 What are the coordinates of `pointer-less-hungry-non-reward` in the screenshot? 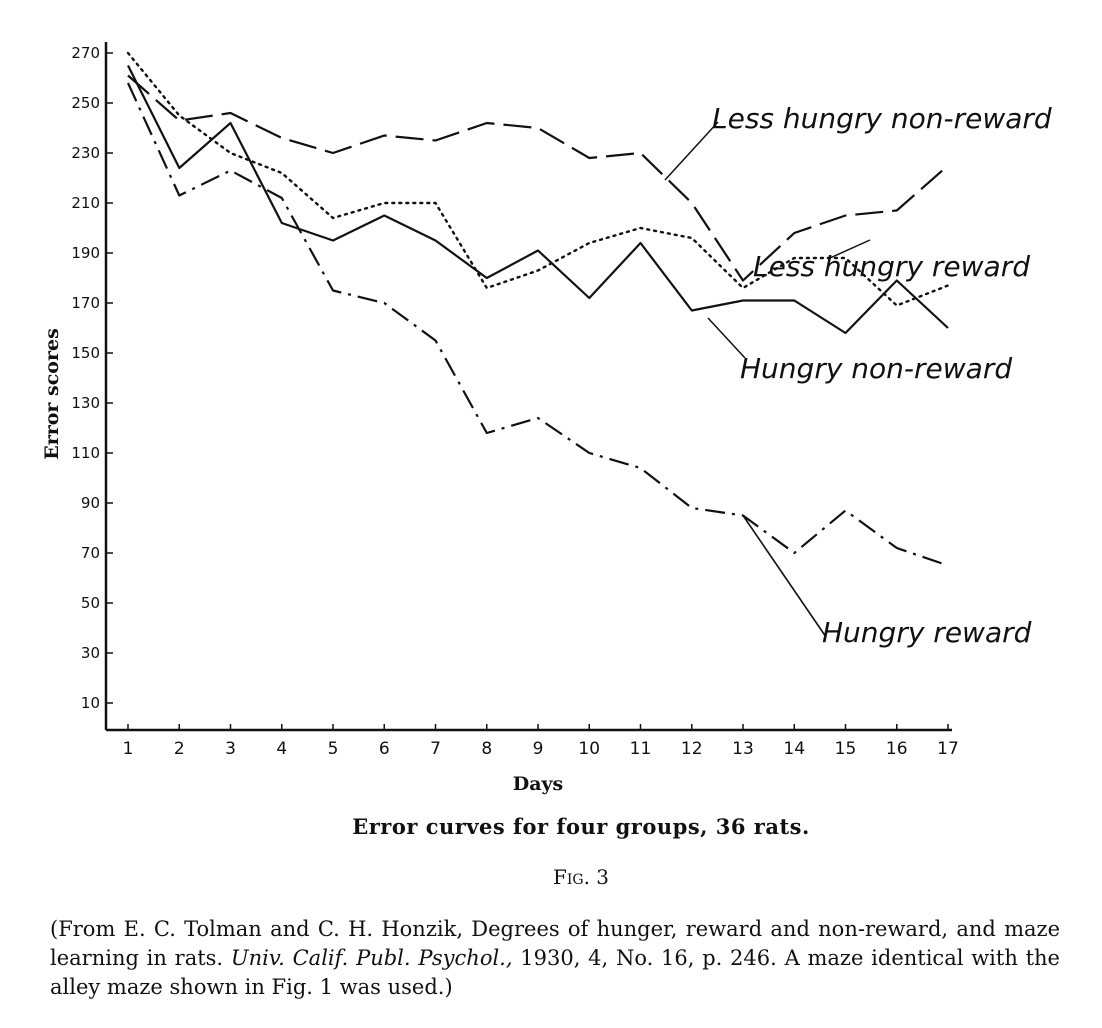 It's located at (691, 151).